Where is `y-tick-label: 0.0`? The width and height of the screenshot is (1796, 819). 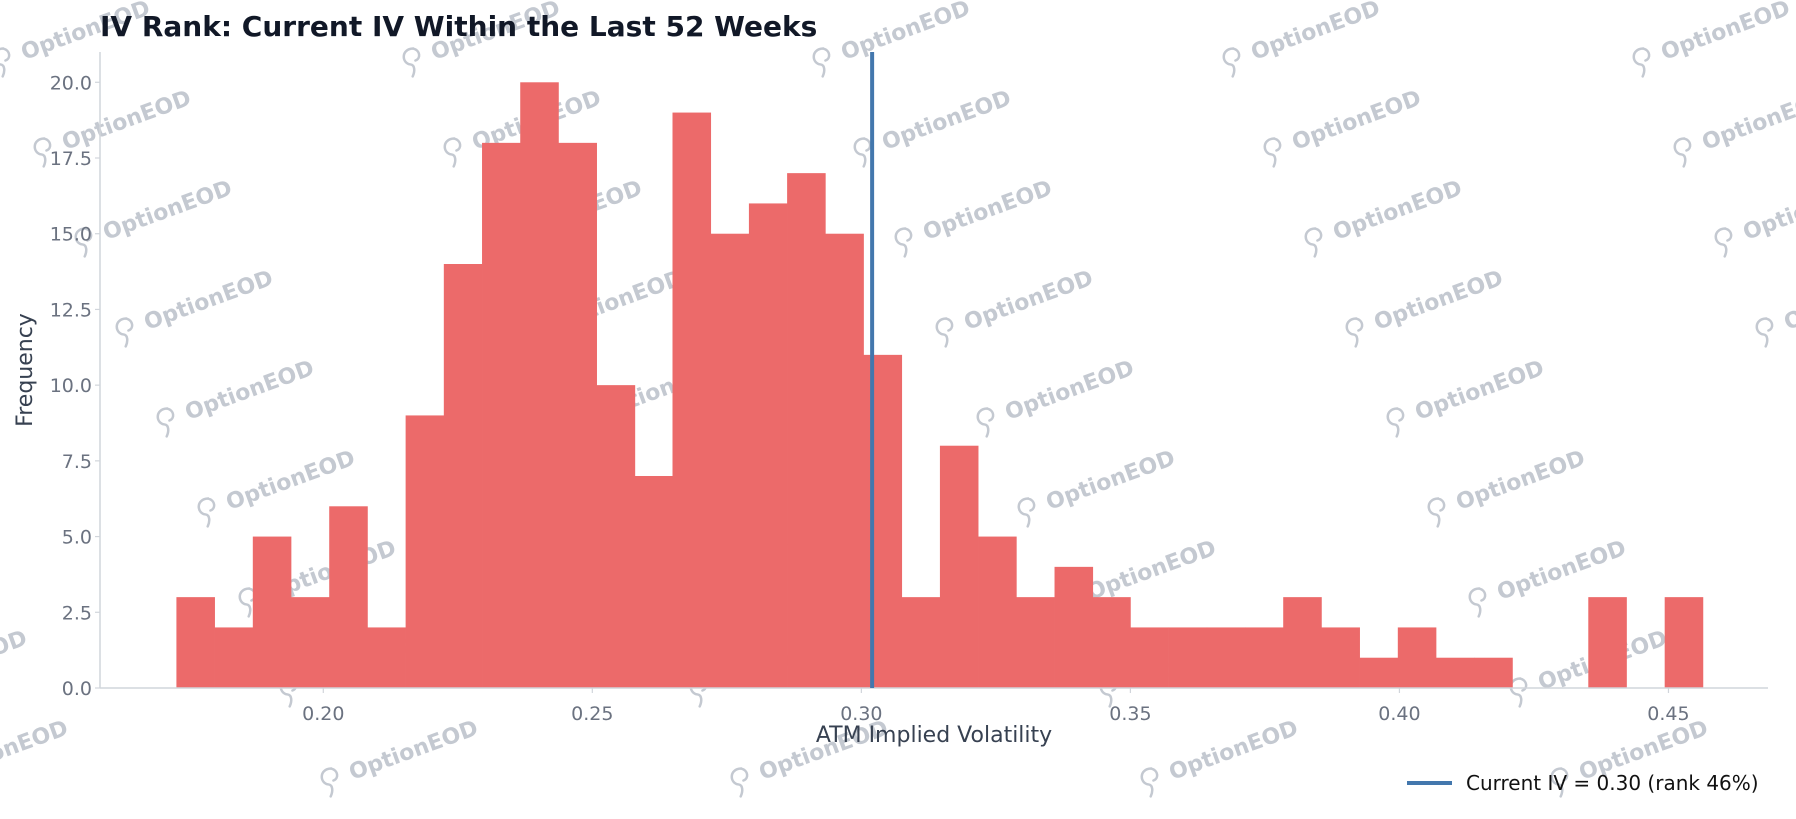
y-tick-label: 0.0 is located at coordinates (77, 689).